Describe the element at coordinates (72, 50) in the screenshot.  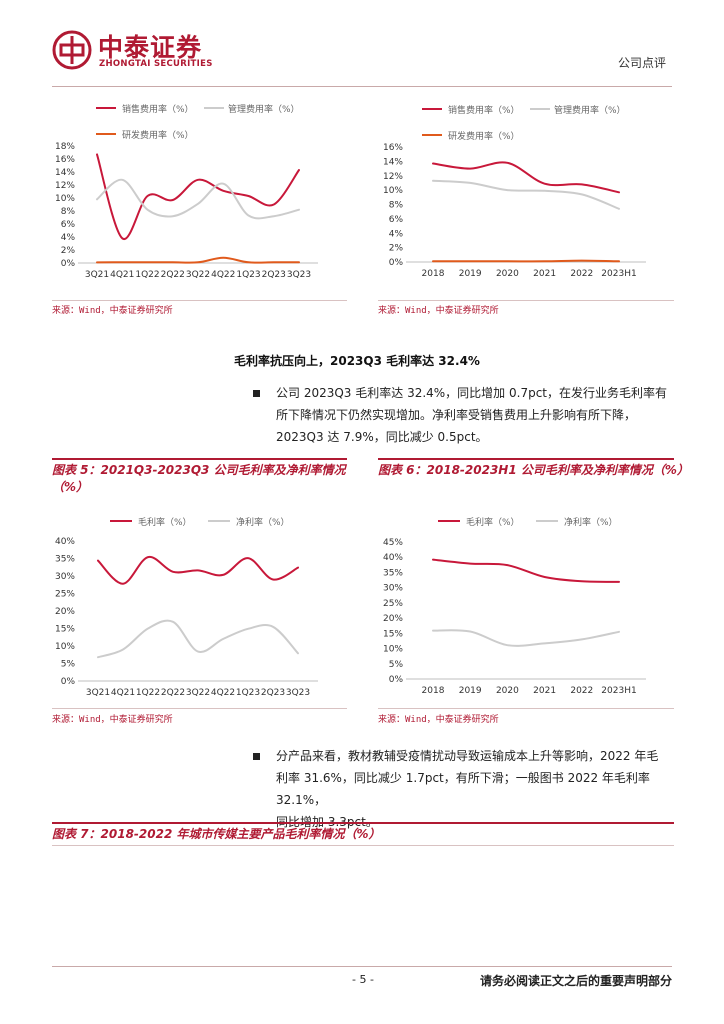
I see `logo-icon` at that location.